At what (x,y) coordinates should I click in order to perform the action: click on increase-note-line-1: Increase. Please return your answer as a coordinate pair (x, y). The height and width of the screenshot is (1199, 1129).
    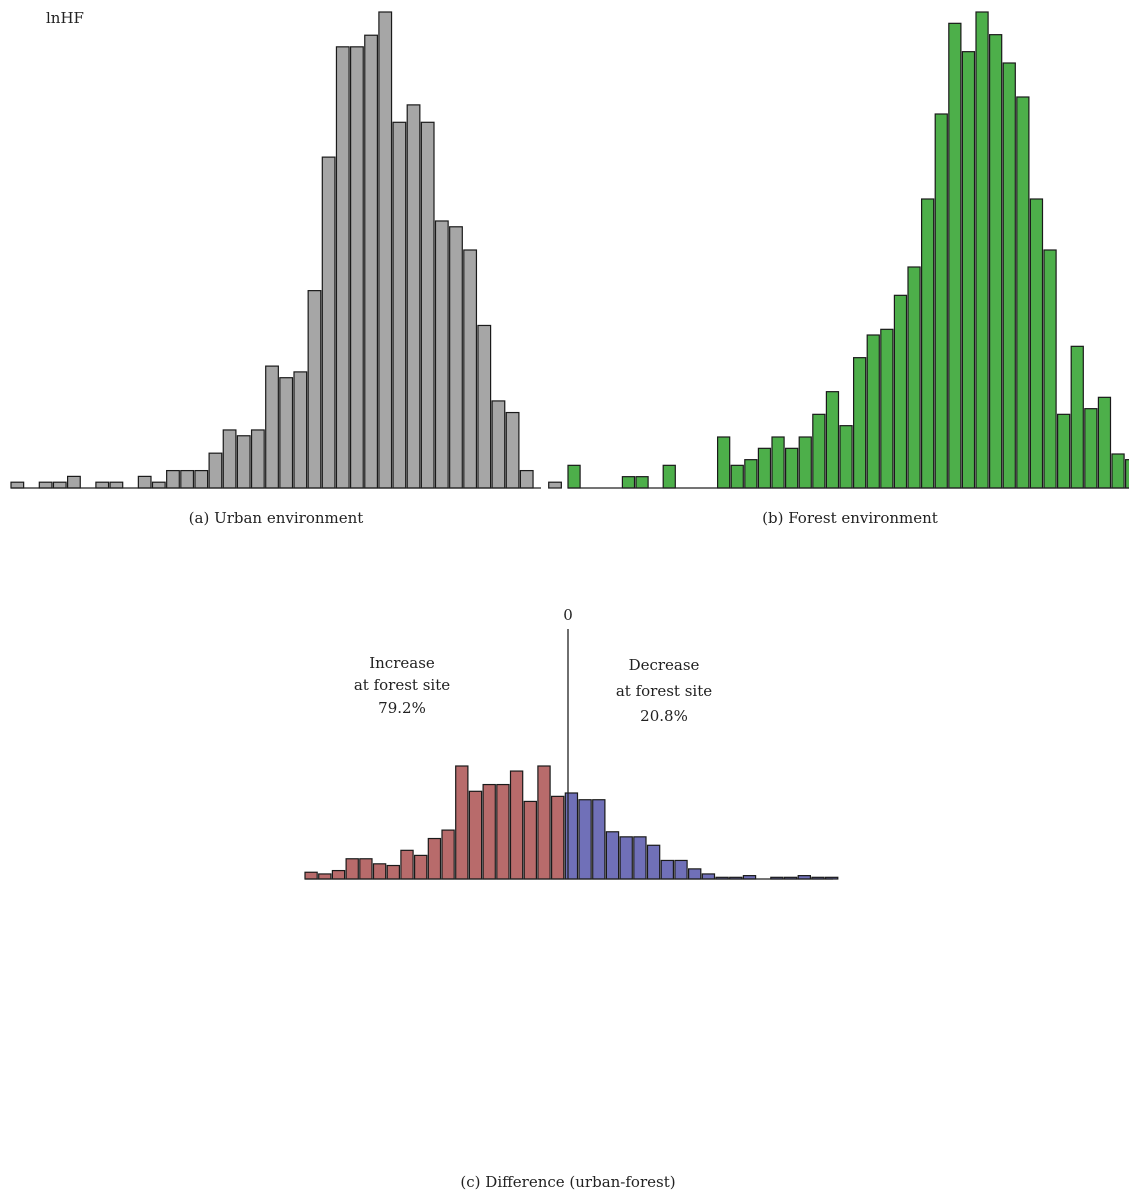
    Looking at the image, I should click on (402, 663).